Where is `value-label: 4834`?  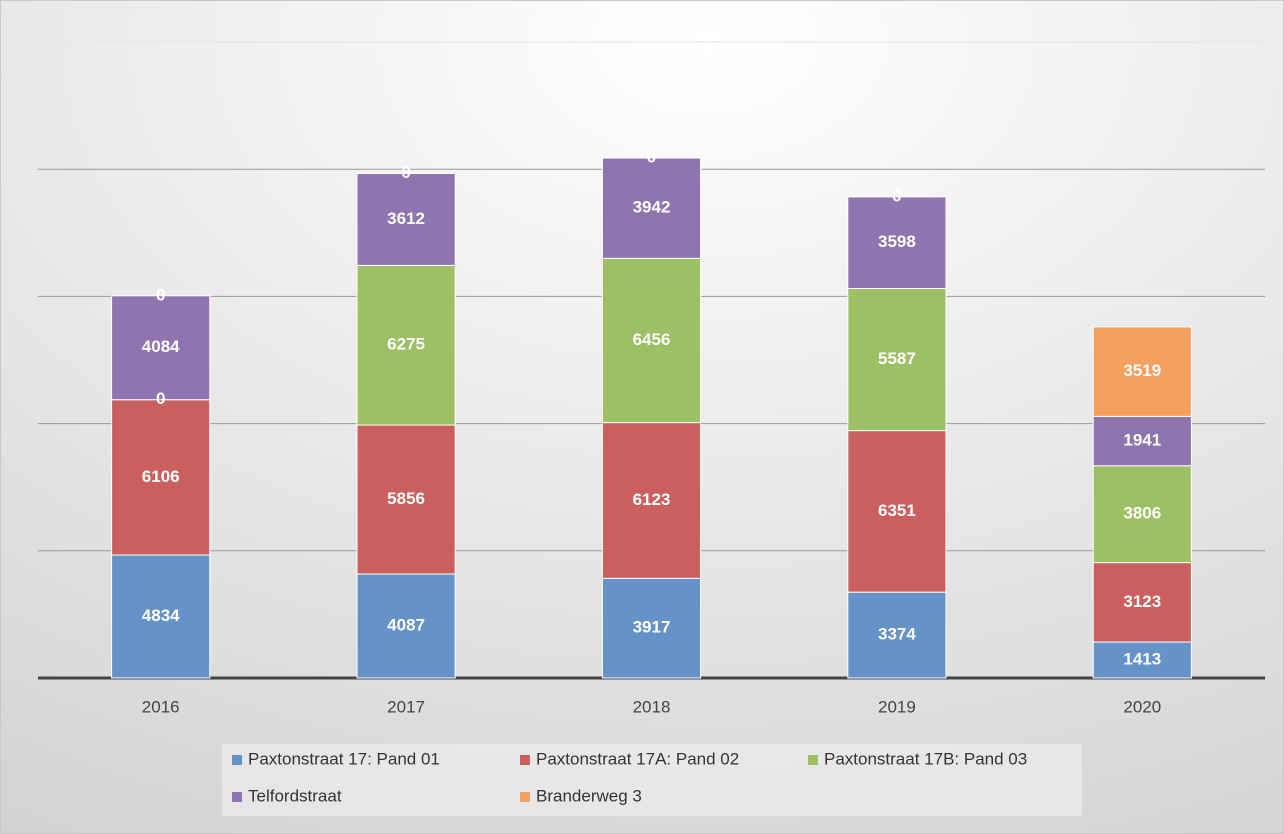
value-label: 4834 is located at coordinates (161, 615).